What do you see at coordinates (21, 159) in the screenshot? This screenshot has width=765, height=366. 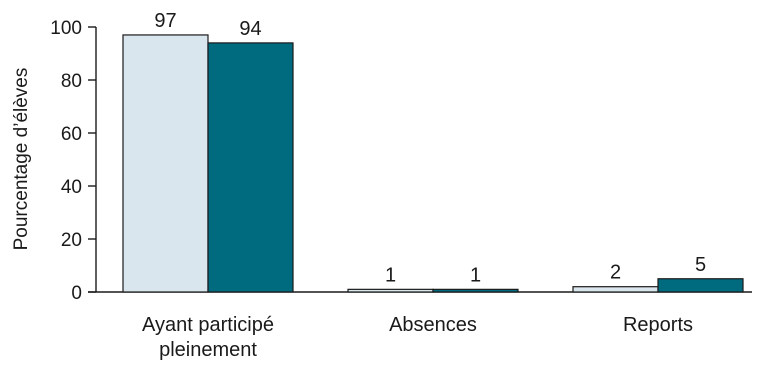 I see `y-axis-label: Pourcentage d’élèves` at bounding box center [21, 159].